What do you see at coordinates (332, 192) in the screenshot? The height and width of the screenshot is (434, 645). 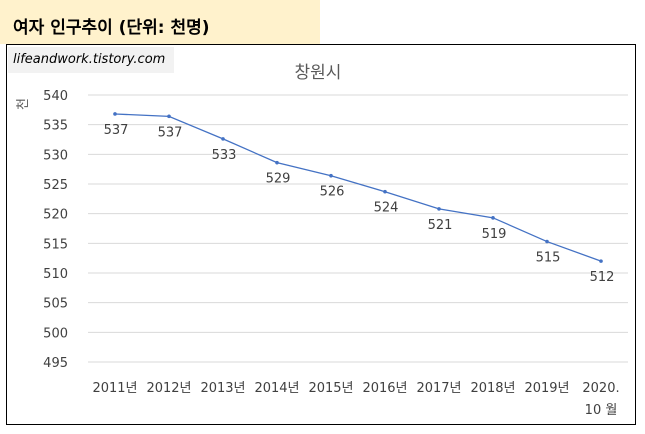 I see `data-label: 526` at bounding box center [332, 192].